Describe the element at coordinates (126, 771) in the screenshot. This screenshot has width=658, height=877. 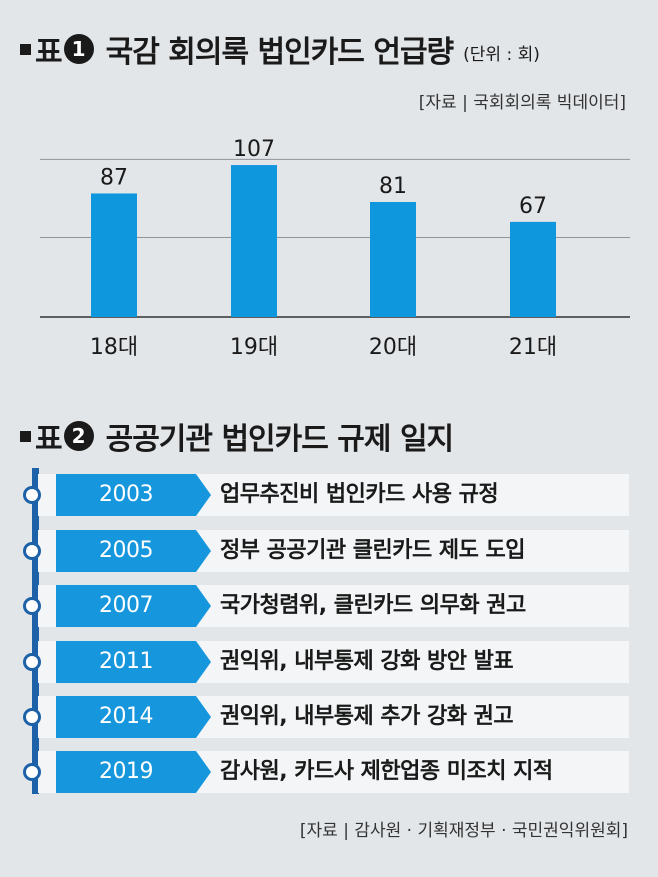
I see `timeline-year: 2019` at that location.